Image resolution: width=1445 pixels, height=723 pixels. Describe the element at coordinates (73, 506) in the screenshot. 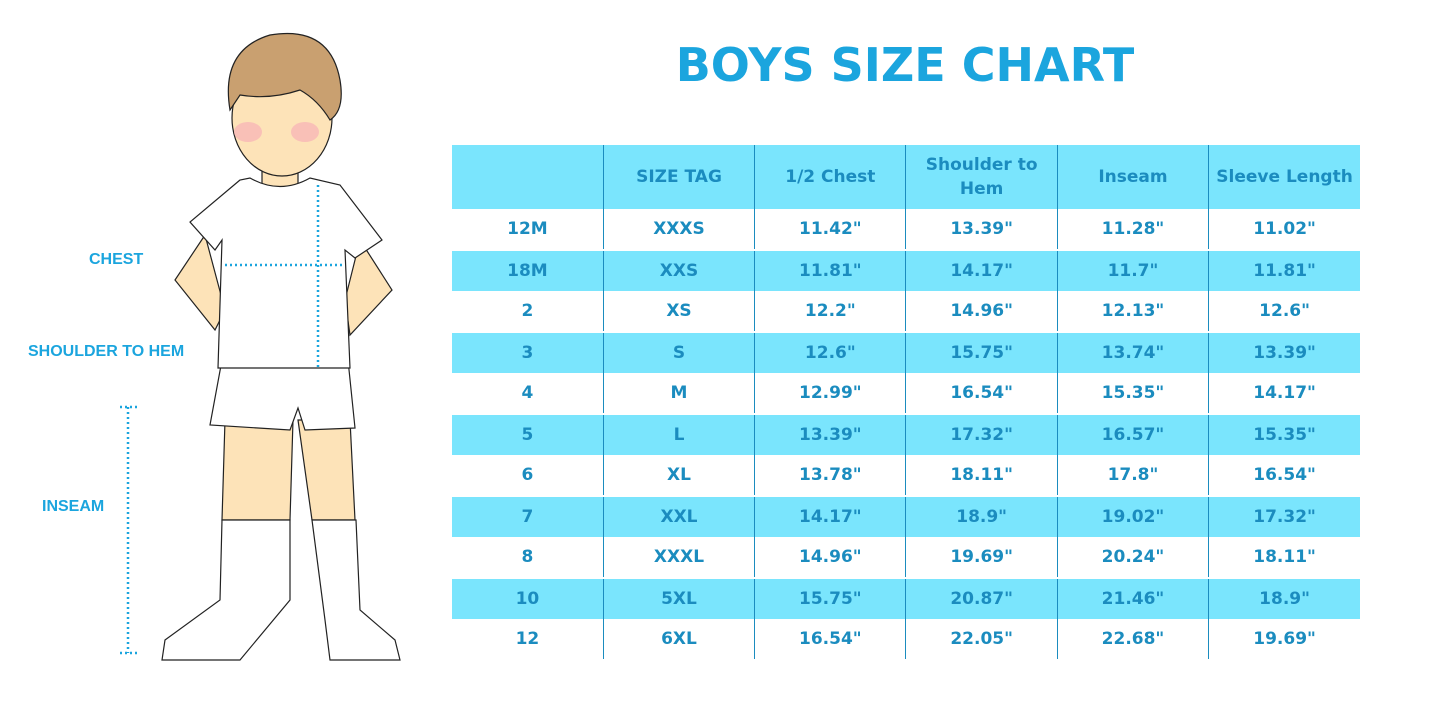

I see `inseam-label: INSEAM` at that location.